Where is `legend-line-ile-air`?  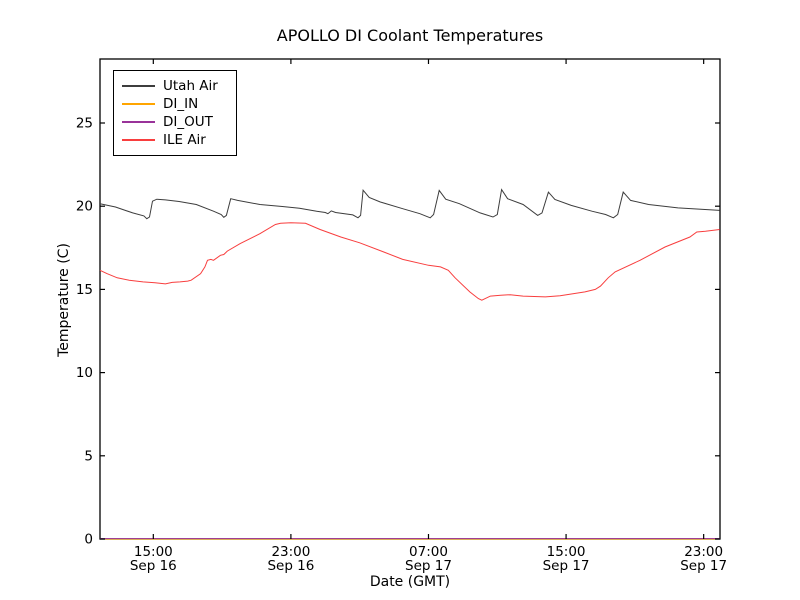
legend-line-ile-air is located at coordinates (138, 140).